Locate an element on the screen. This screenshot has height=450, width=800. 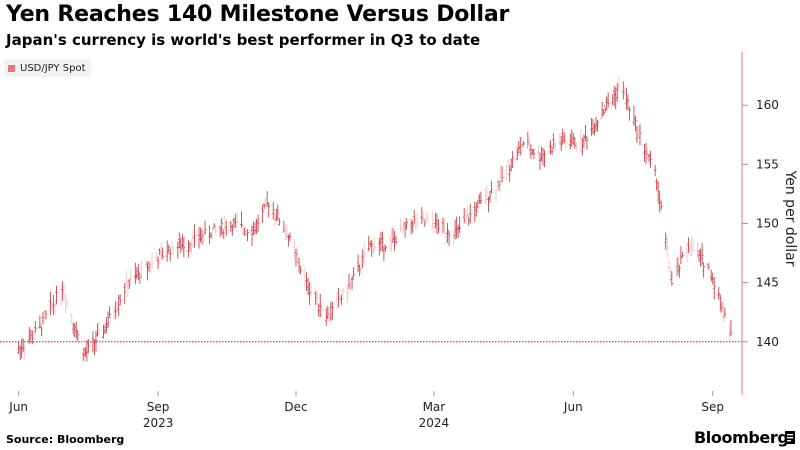
bloomberg-logo: Bloomberg is located at coordinates (741, 437).